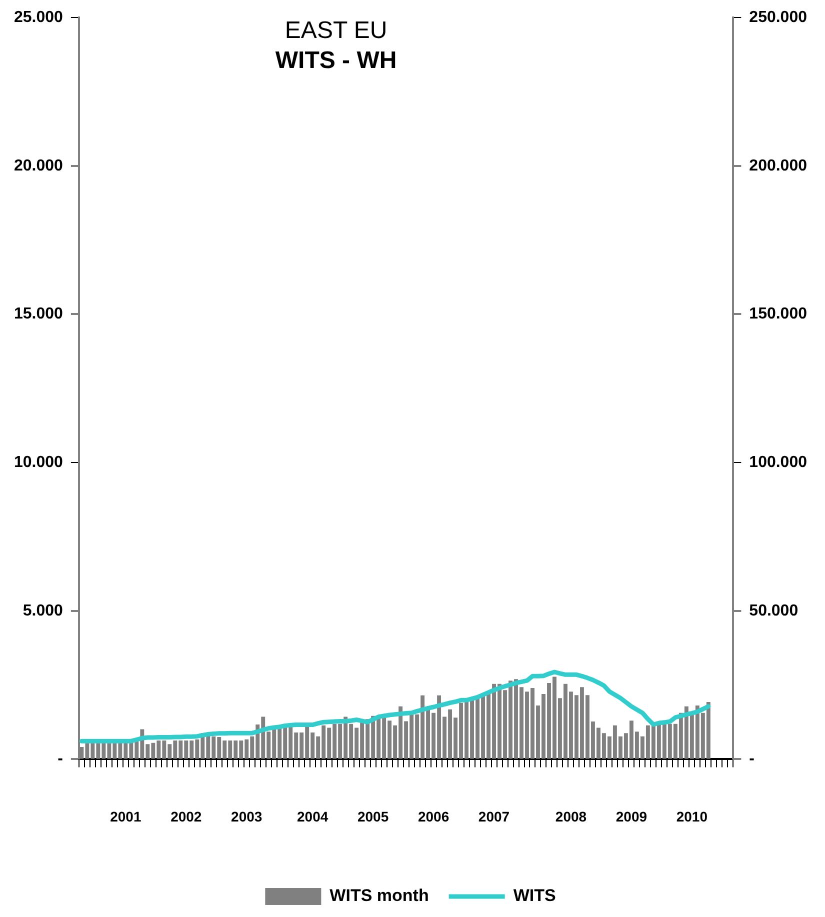 The image size is (825, 917). What do you see at coordinates (534, 896) in the screenshot?
I see `legend-label: WITS` at bounding box center [534, 896].